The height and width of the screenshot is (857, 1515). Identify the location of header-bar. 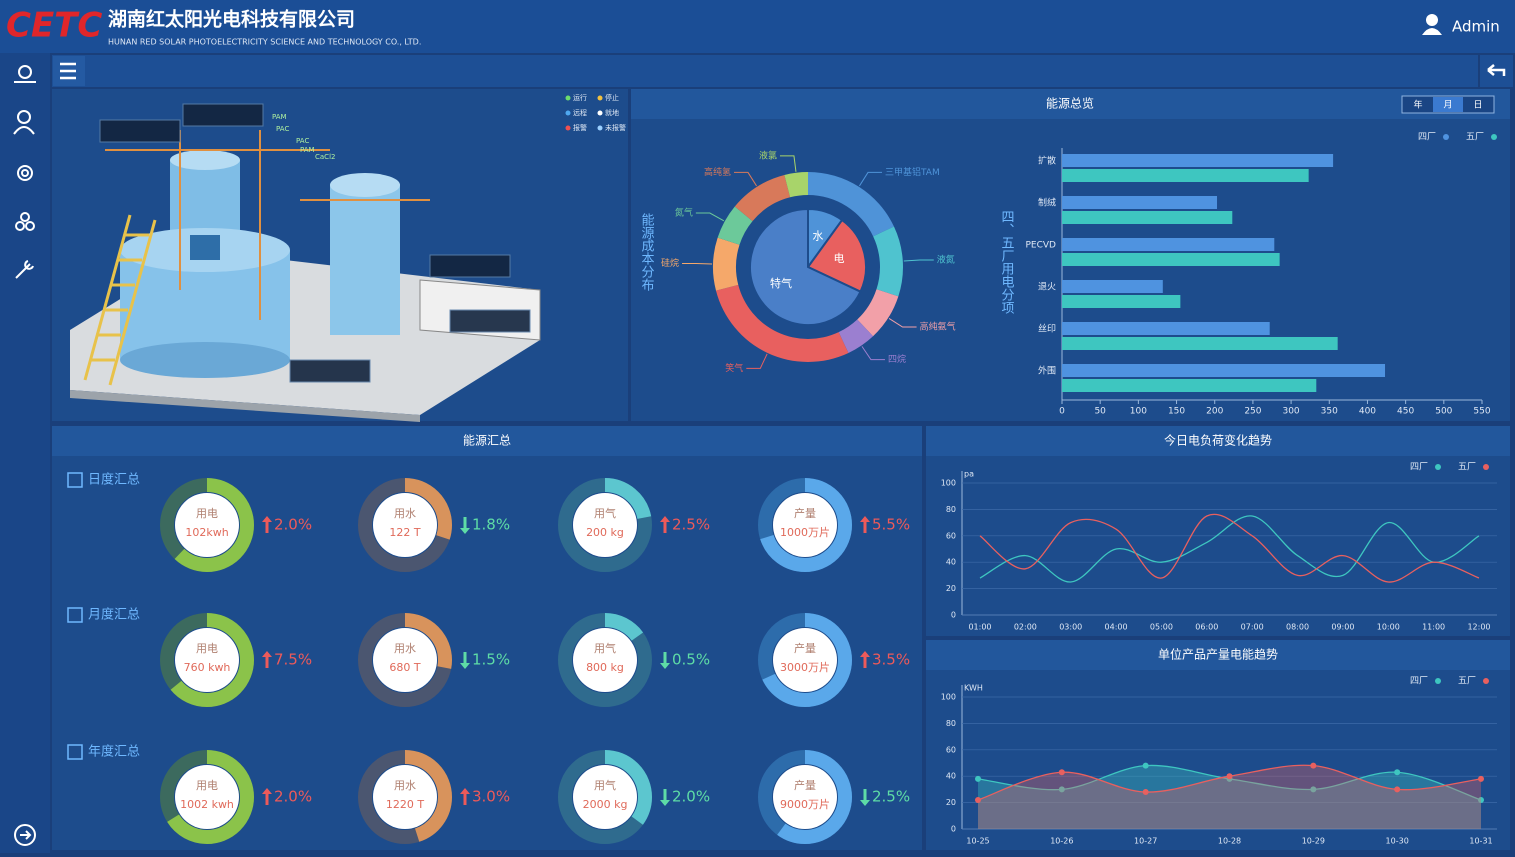
(757, 26).